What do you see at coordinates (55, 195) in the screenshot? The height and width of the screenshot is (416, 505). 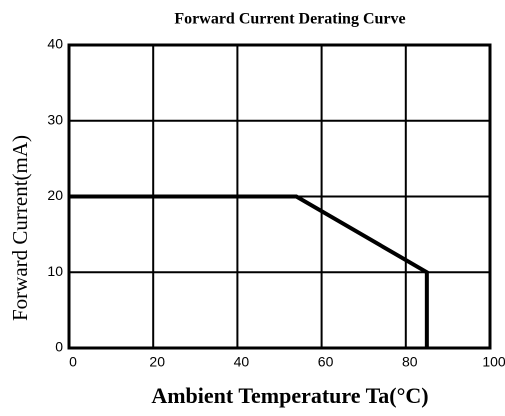 I see `y-tick-label: 20` at bounding box center [55, 195].